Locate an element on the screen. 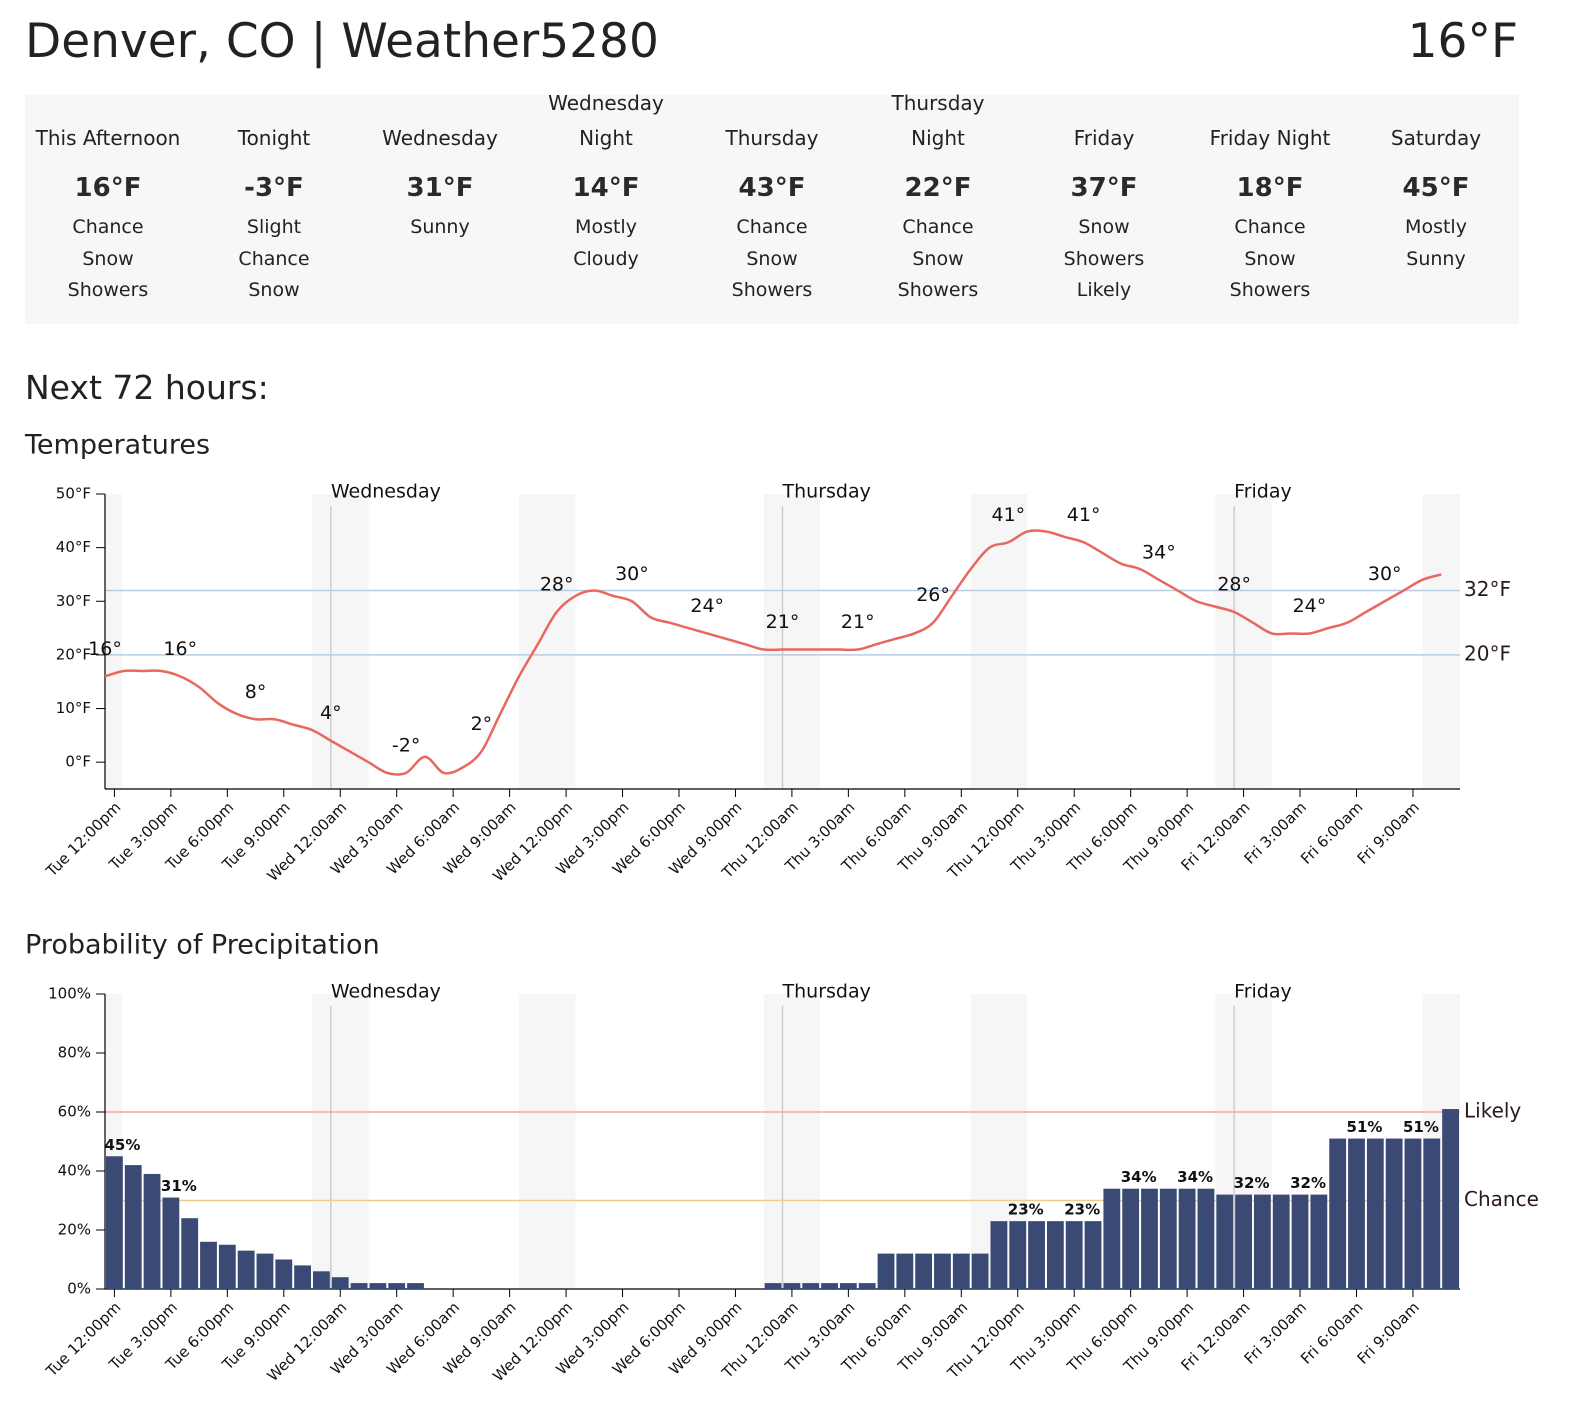 This screenshot has height=1424, width=1594. forecast-period: Saturday 45°F Mostly Sunny is located at coordinates (1436, 209).